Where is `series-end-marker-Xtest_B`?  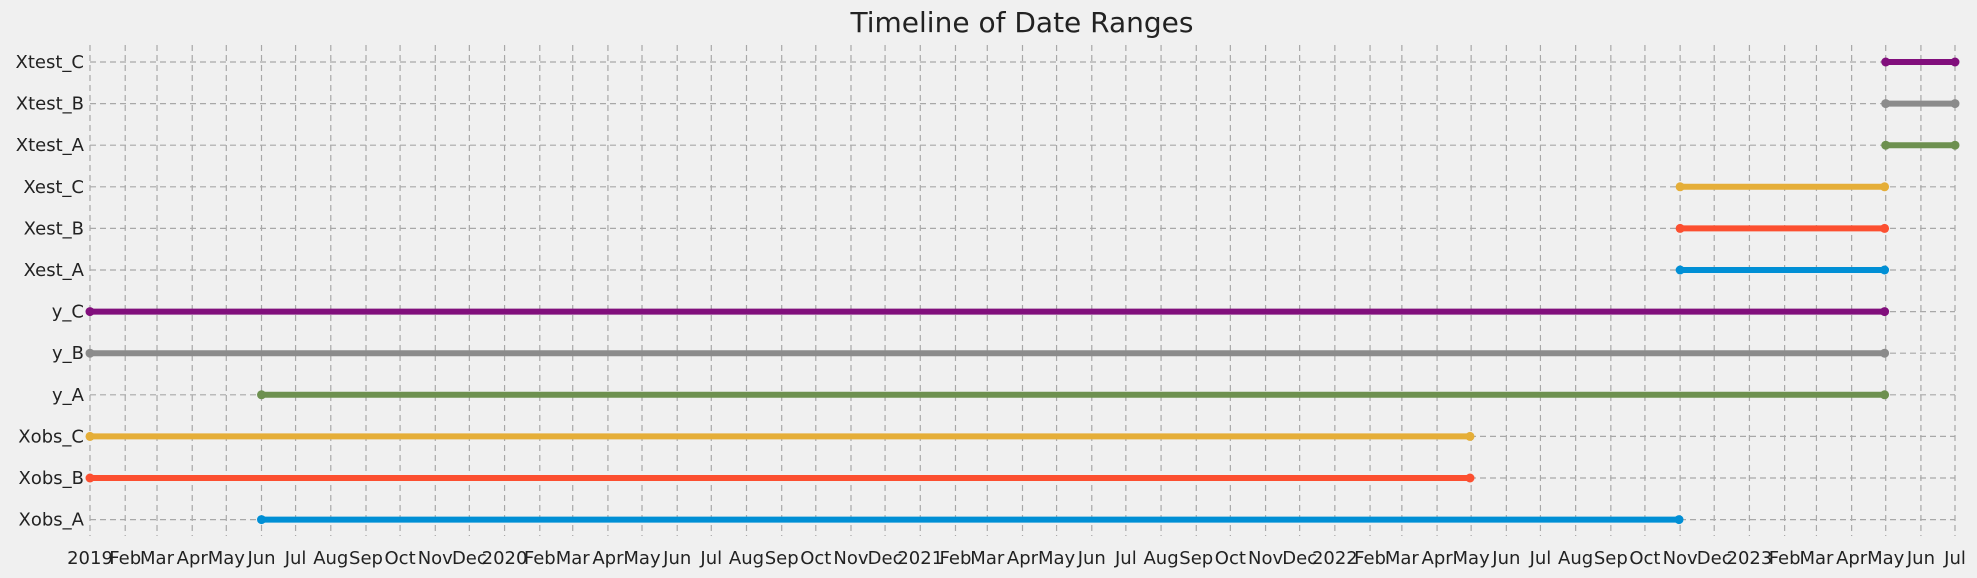
series-end-marker-Xtest_B is located at coordinates (1955, 104).